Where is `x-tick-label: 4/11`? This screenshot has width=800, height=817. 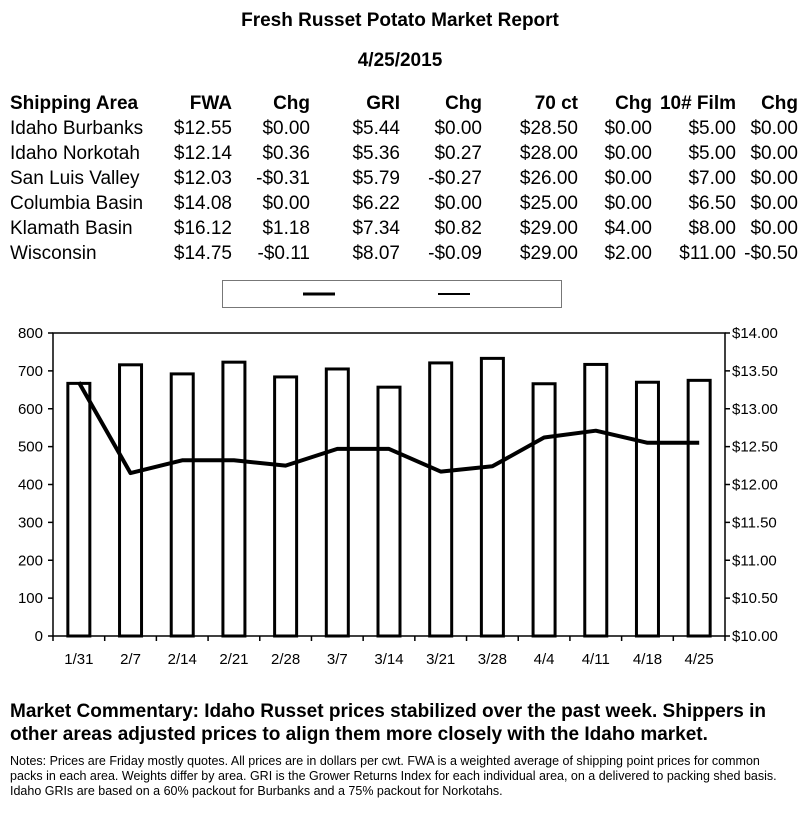
x-tick-label: 4/11 is located at coordinates (596, 658).